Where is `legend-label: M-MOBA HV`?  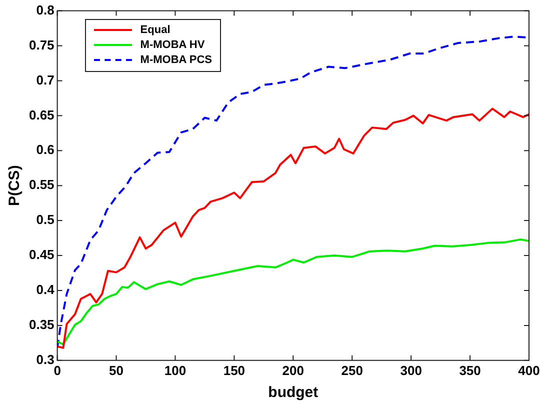
legend-label: M-MOBA HV is located at coordinates (172, 45).